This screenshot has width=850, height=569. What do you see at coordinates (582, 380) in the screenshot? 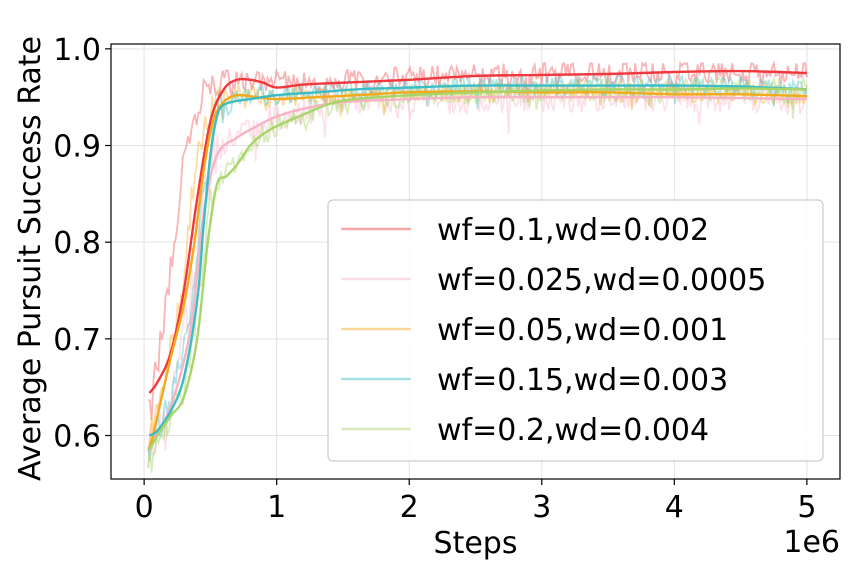
I see `legend-label-4: wf=0.15,wd=0.003` at bounding box center [582, 380].